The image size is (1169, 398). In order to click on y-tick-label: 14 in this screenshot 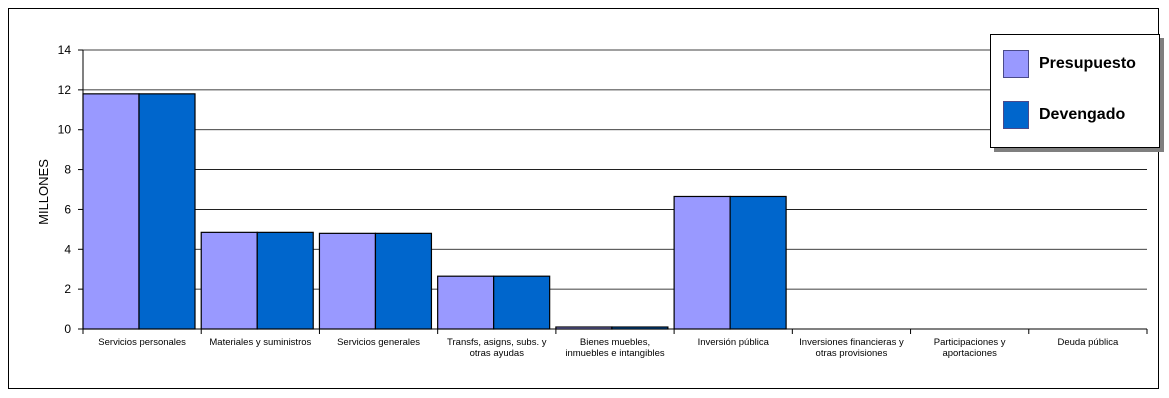, I will do `click(65, 50)`.